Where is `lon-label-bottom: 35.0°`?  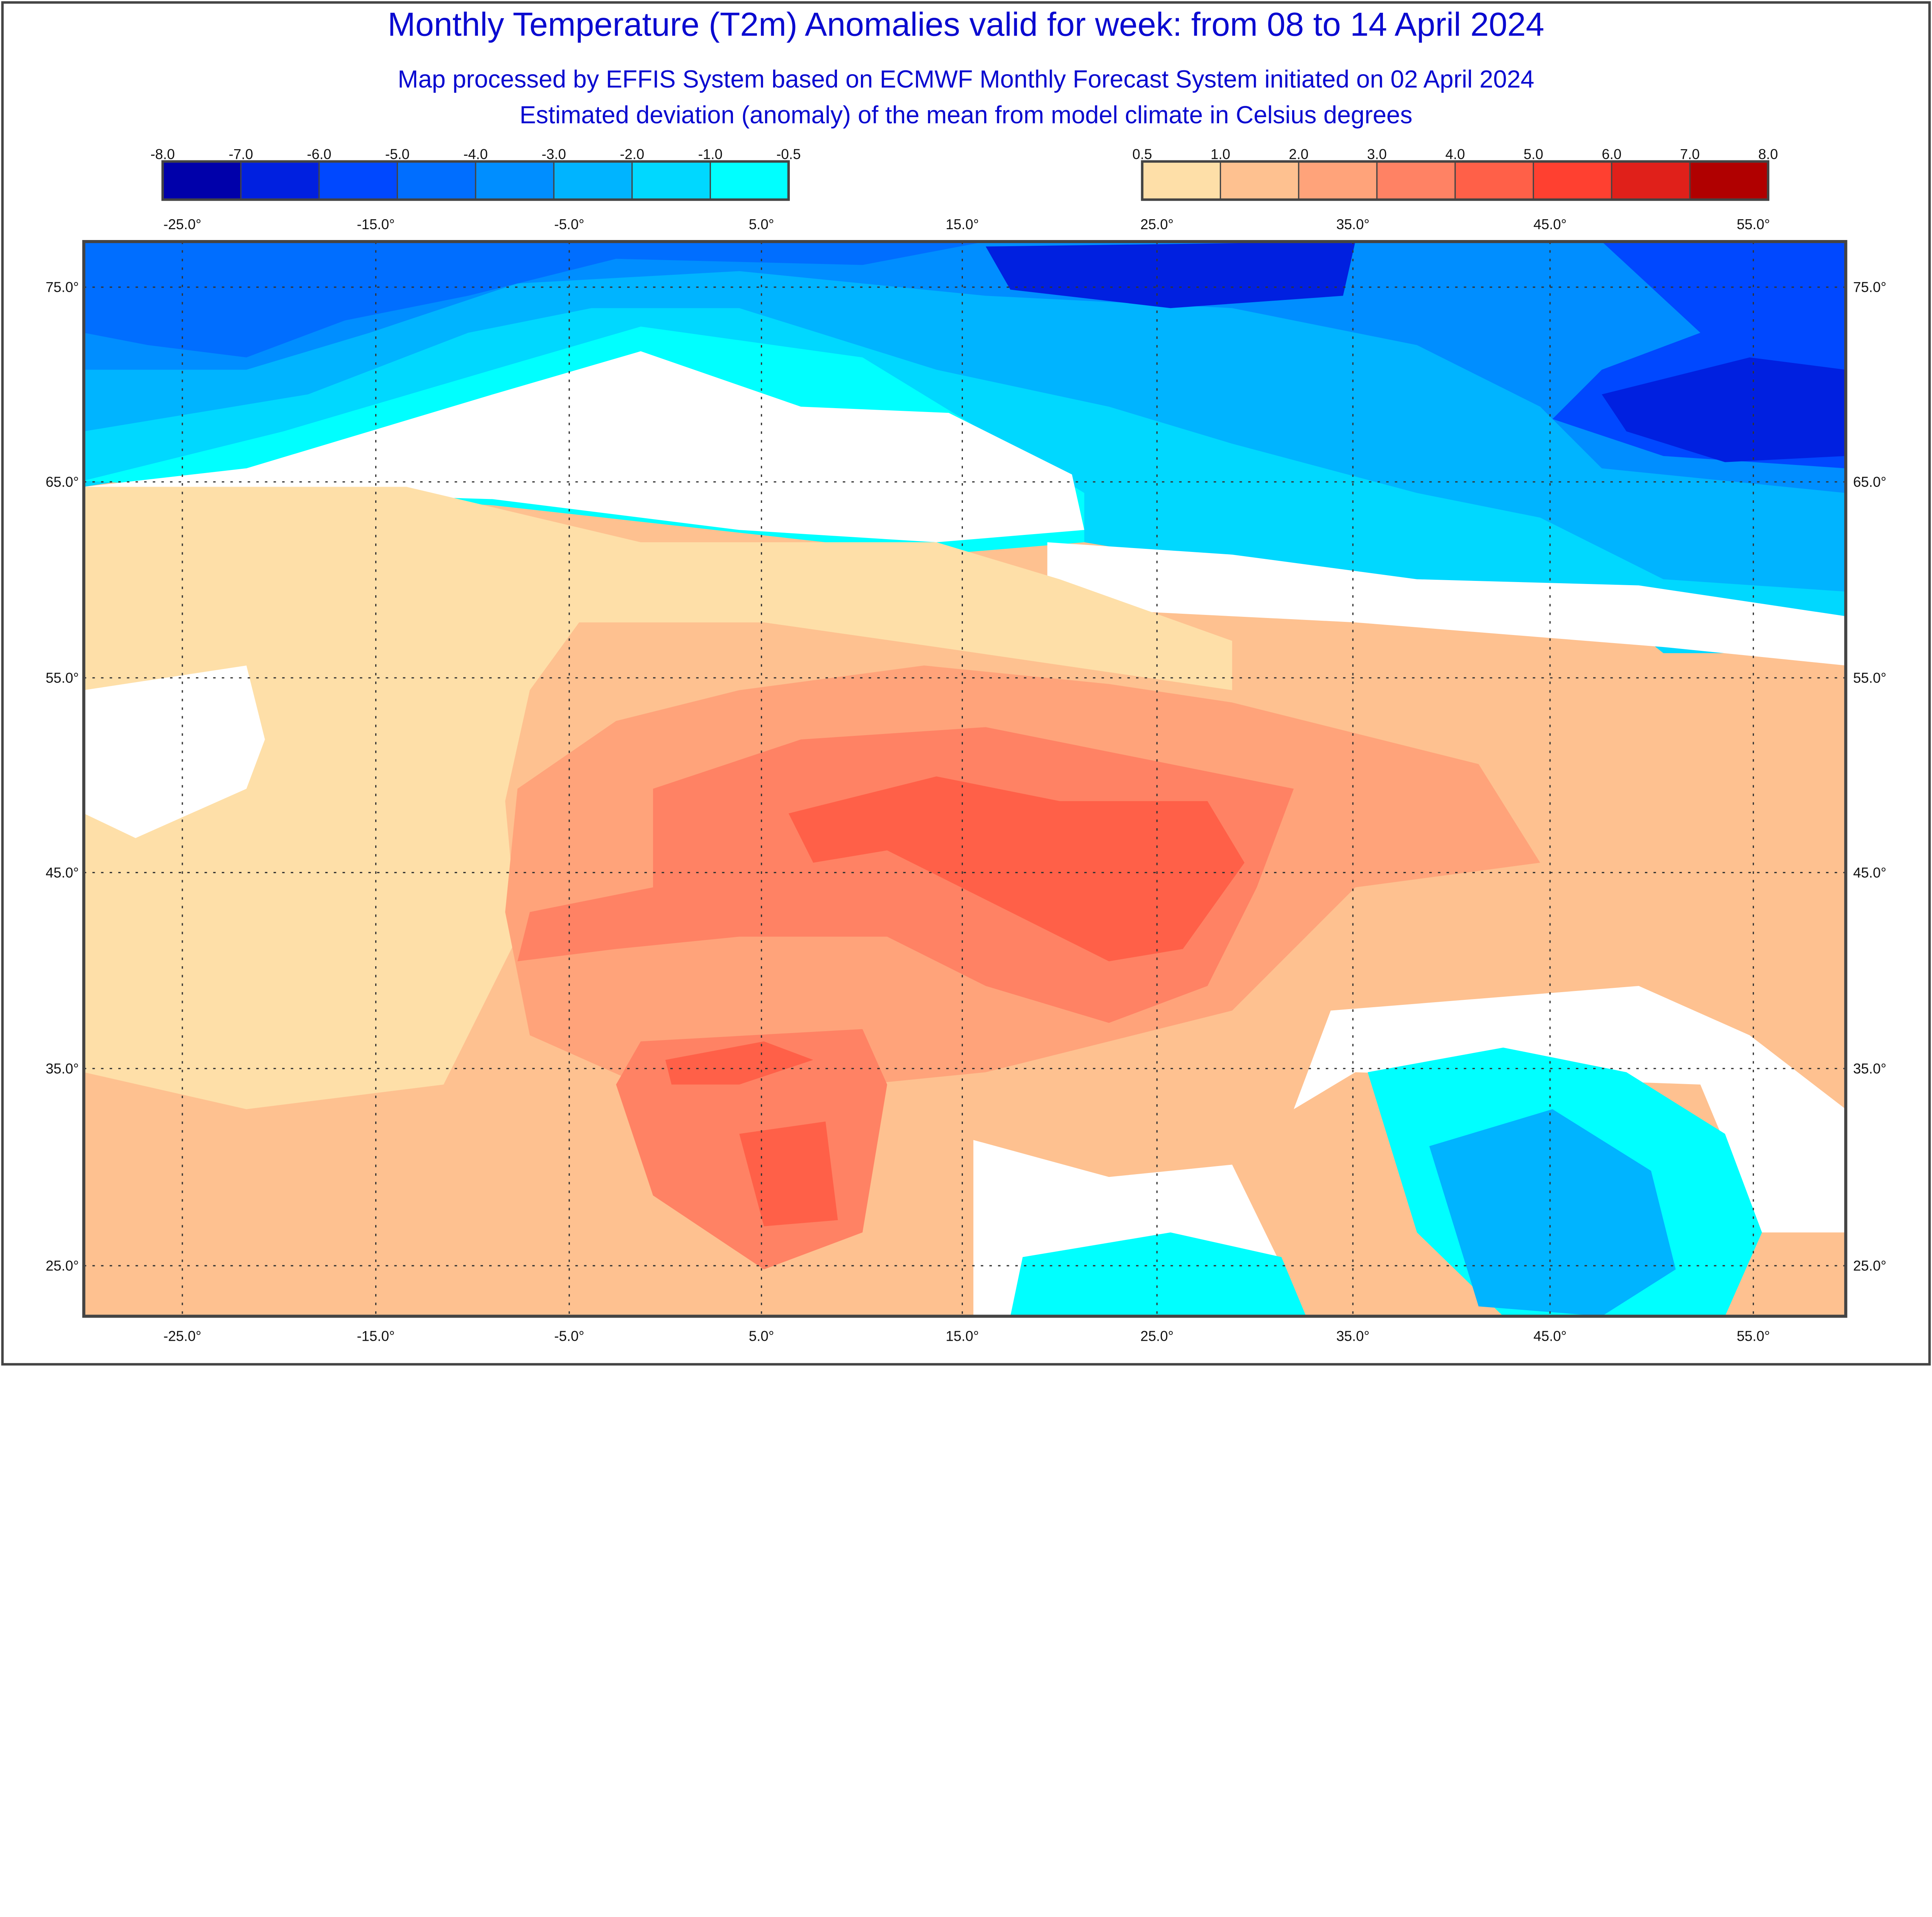 lon-label-bottom: 35.0° is located at coordinates (1353, 1336).